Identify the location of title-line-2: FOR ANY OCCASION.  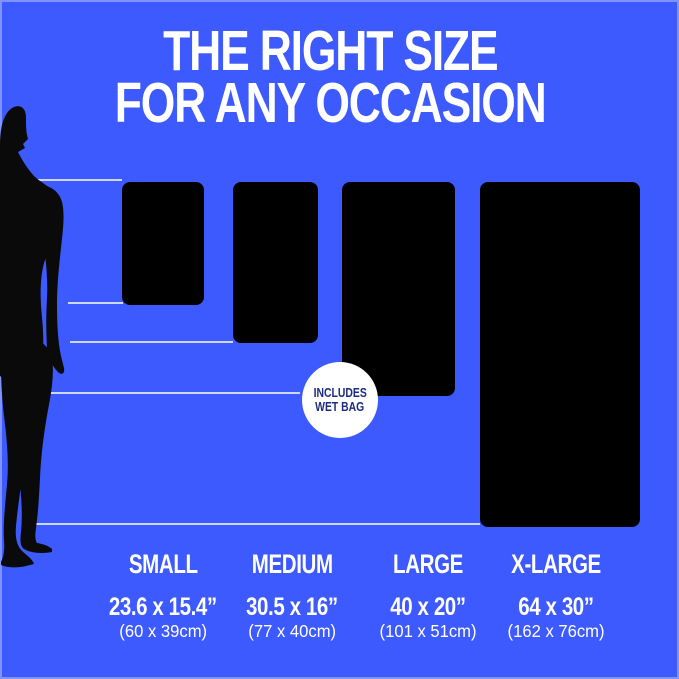
(331, 103).